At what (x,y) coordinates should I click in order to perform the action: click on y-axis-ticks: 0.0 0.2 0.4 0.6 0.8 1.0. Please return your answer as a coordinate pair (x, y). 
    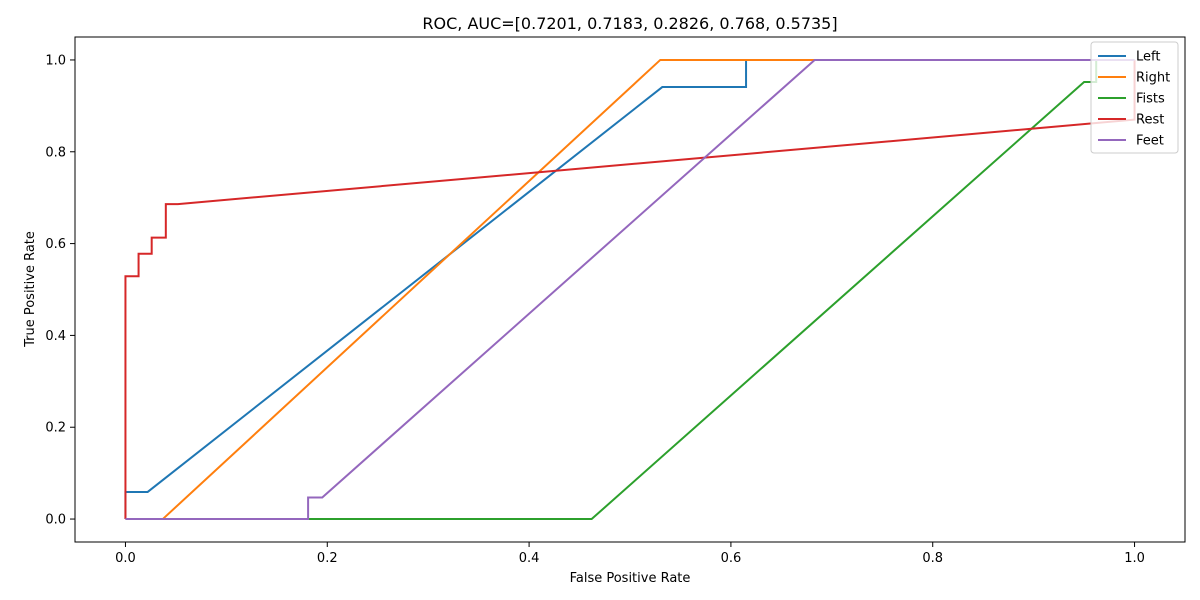
    Looking at the image, I should click on (60, 290).